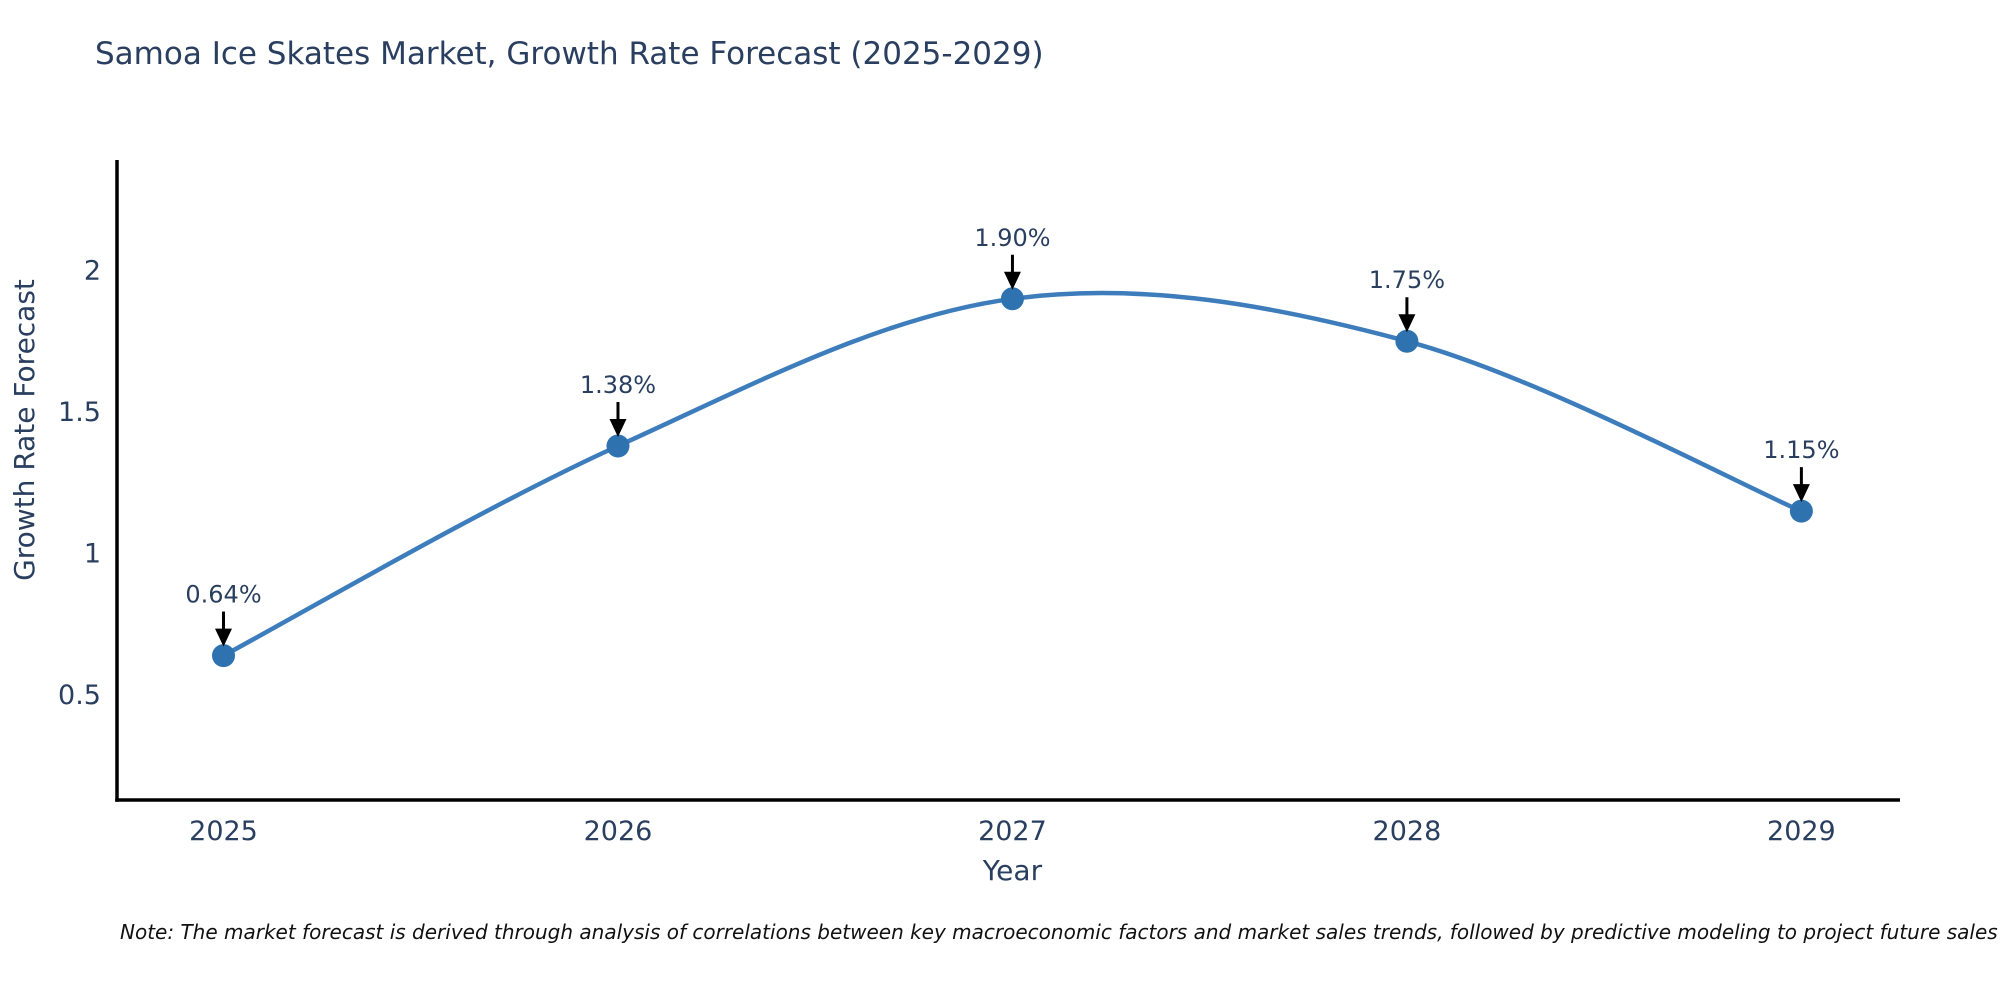 The height and width of the screenshot is (1000, 2000). Describe the element at coordinates (79, 412) in the screenshot. I see `y-tick-label: 1.5` at that location.